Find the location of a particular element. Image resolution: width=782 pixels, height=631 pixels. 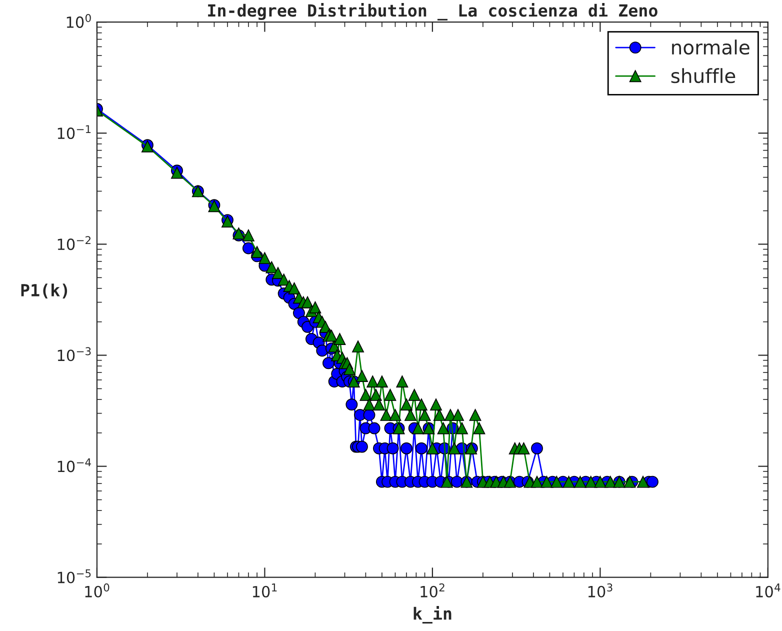

x-tick-label: 10$^{0}$ is located at coordinates (97, 590).